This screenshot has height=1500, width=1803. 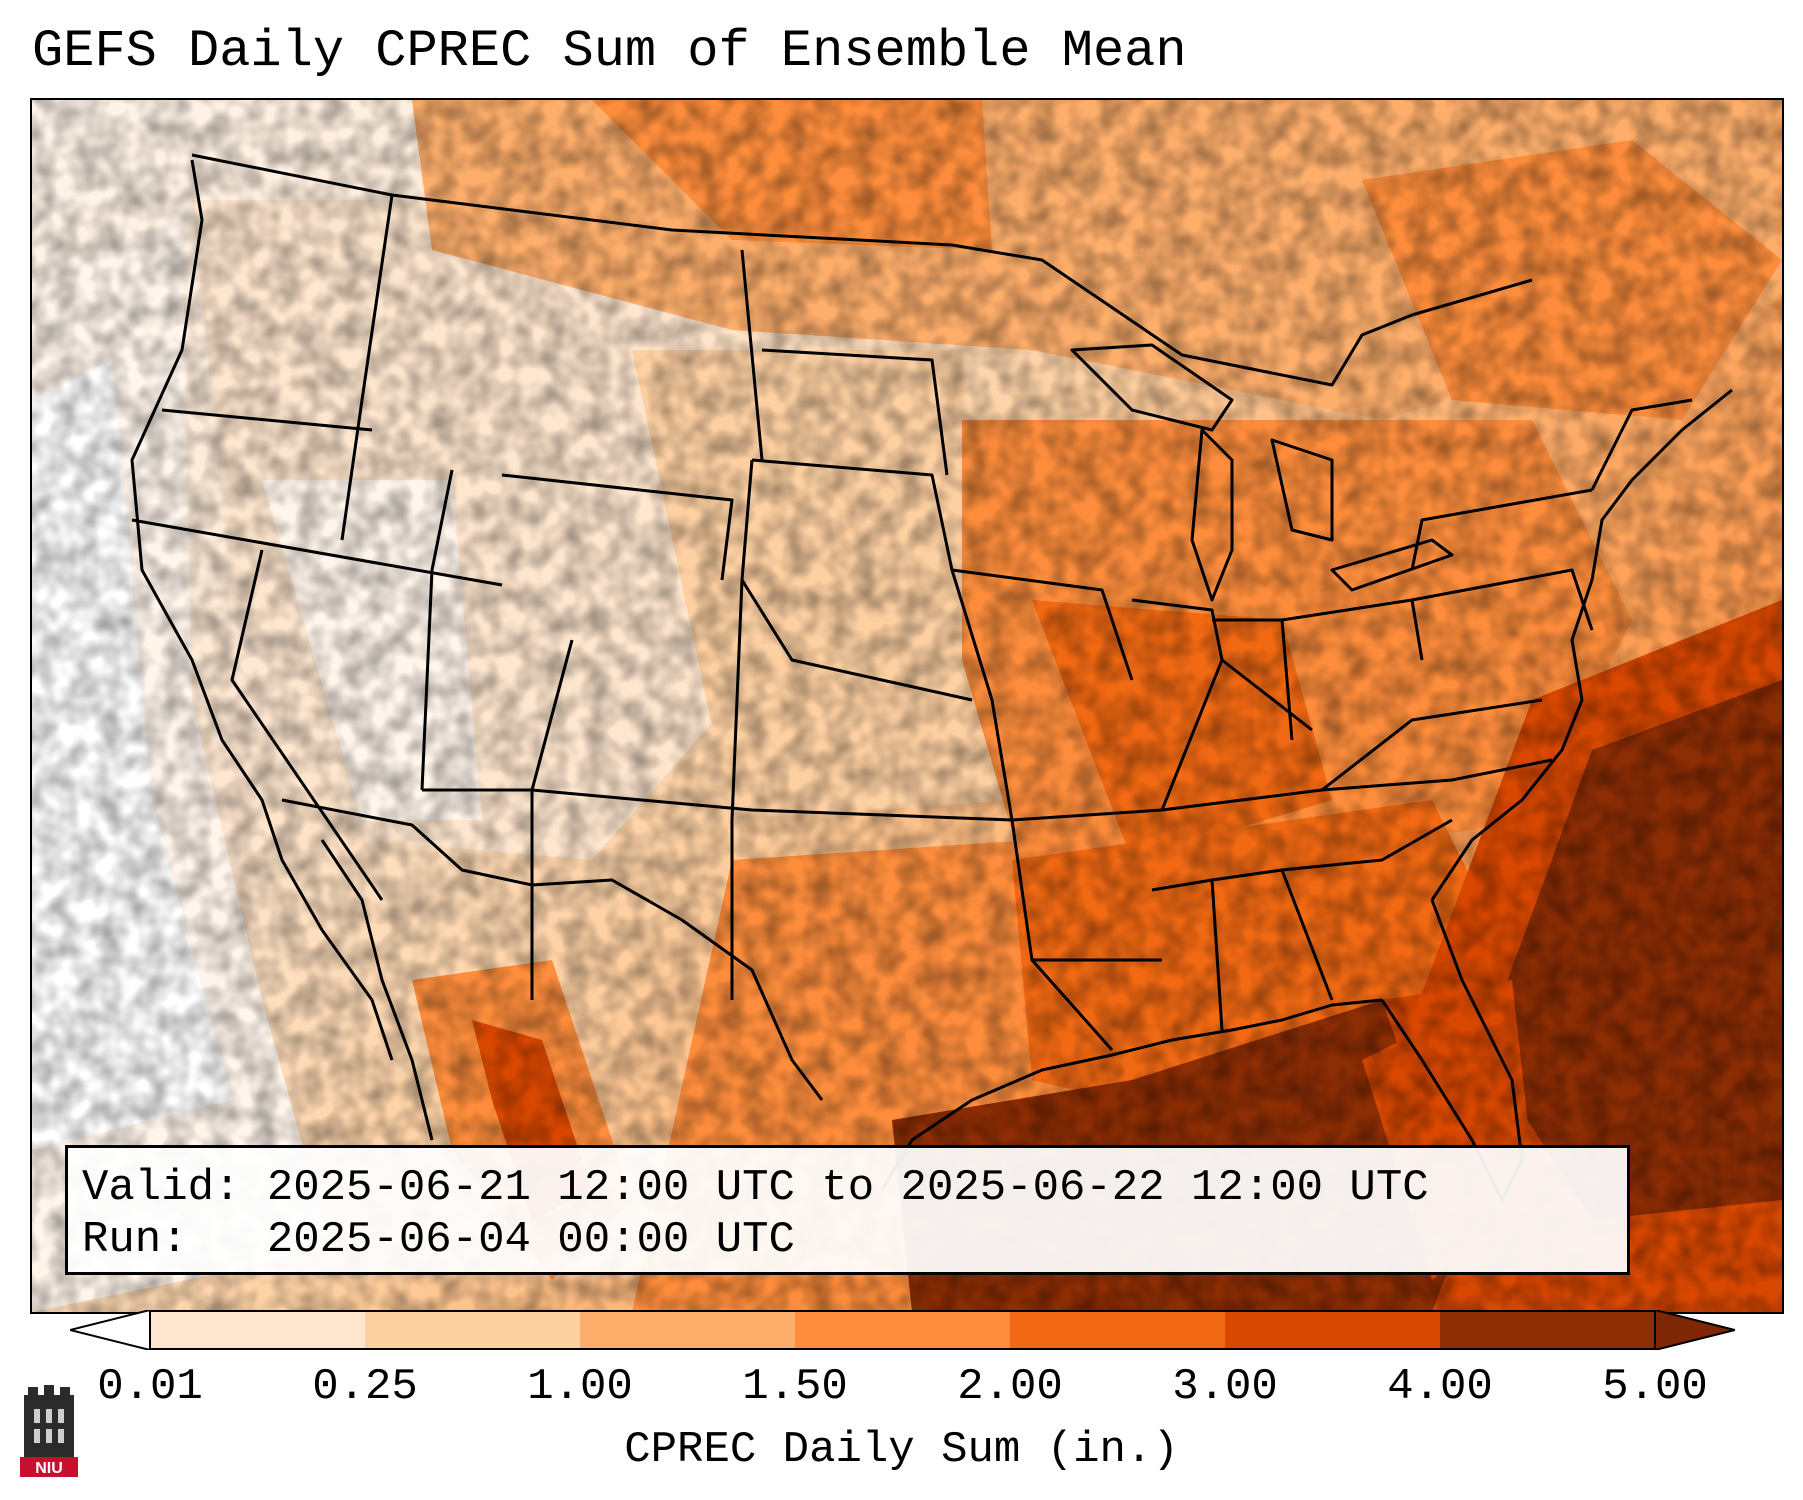 I want to click on colorbar-tick-label: 2.00, so click(x=1010, y=1387).